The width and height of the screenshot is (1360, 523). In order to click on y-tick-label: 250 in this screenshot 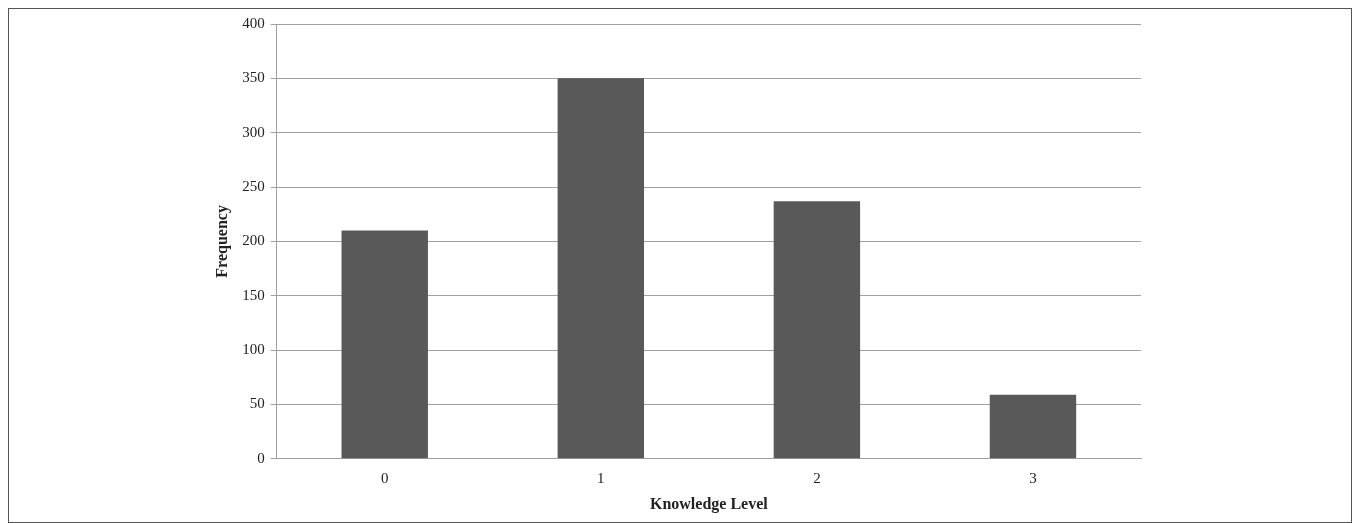, I will do `click(253, 185)`.